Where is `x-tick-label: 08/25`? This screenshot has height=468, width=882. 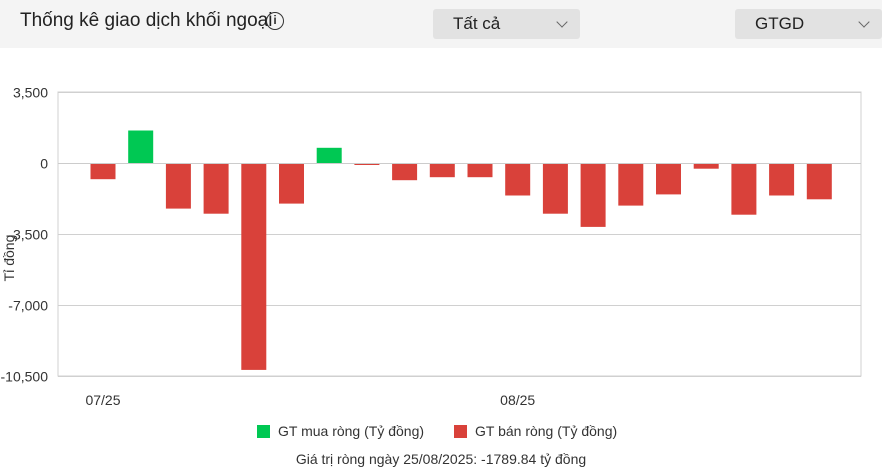
x-tick-label: 08/25 is located at coordinates (517, 400).